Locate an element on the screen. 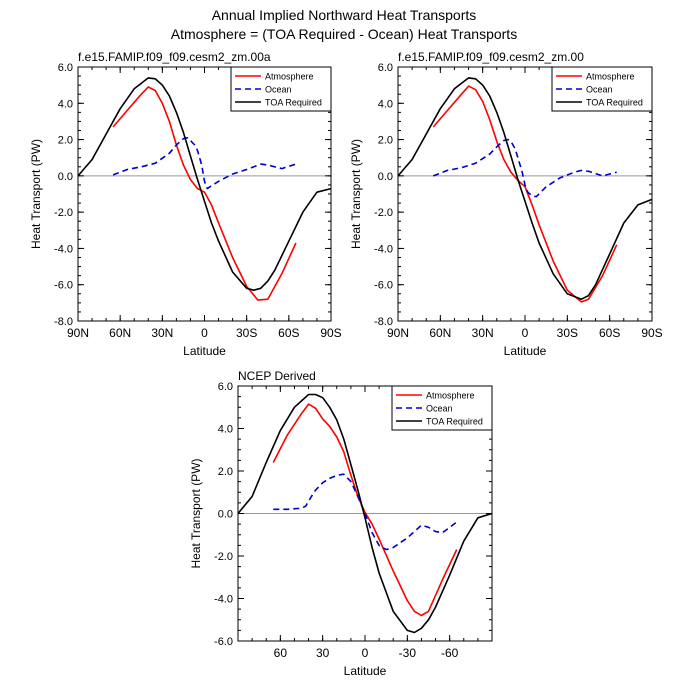 This screenshot has width=689, height=690. panel-title: f.e15.FAMIP.f09_f09.cesm2_zm.00 is located at coordinates (491, 57).